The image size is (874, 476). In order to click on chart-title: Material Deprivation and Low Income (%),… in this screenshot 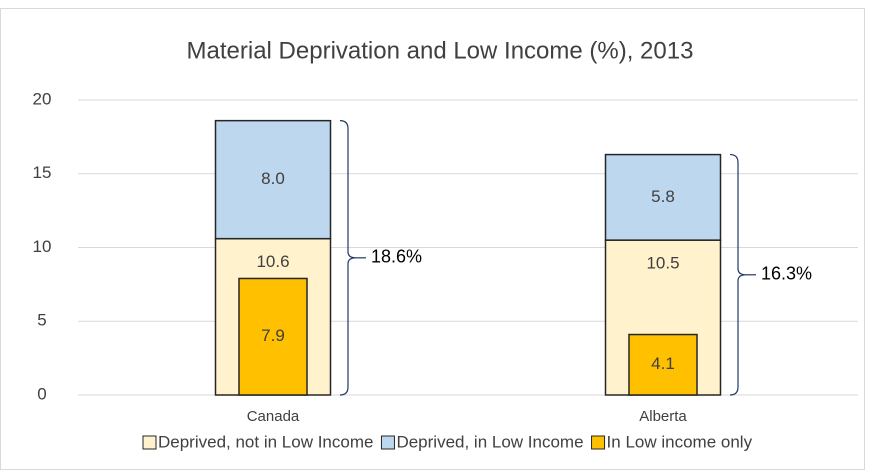, I will do `click(440, 50)`.